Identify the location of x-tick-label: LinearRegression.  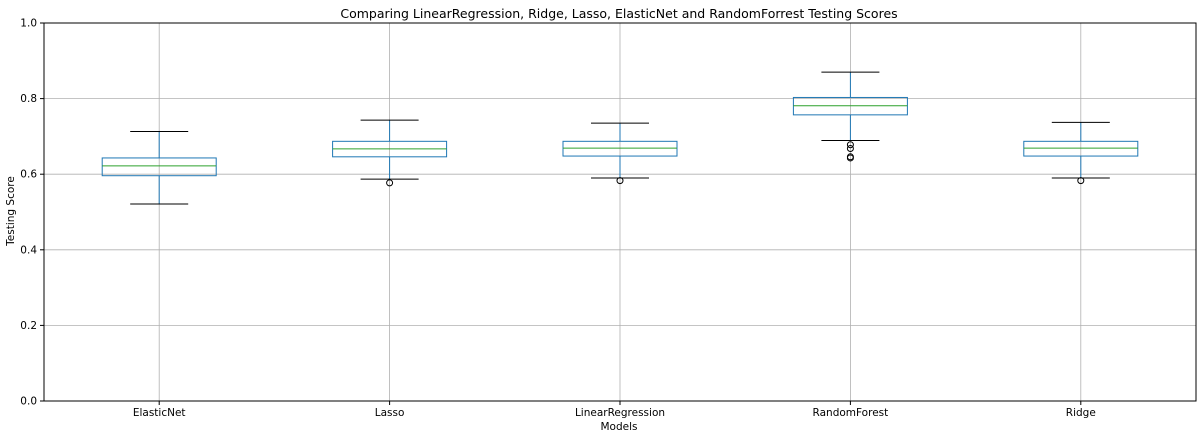
(620, 413).